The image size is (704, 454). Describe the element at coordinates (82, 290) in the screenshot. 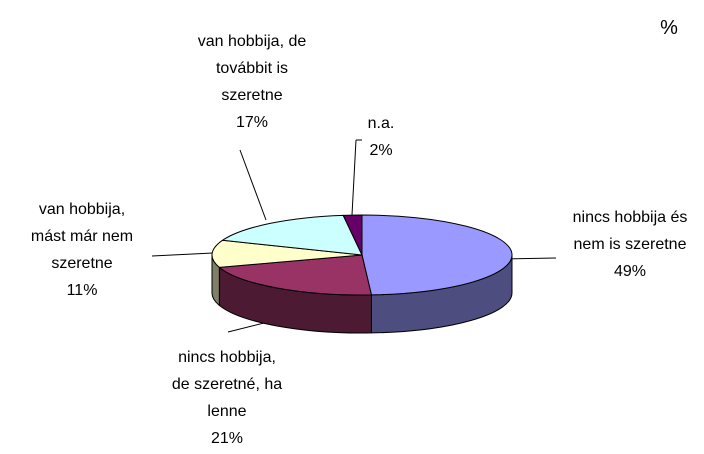

I see `value-label: 11%` at that location.